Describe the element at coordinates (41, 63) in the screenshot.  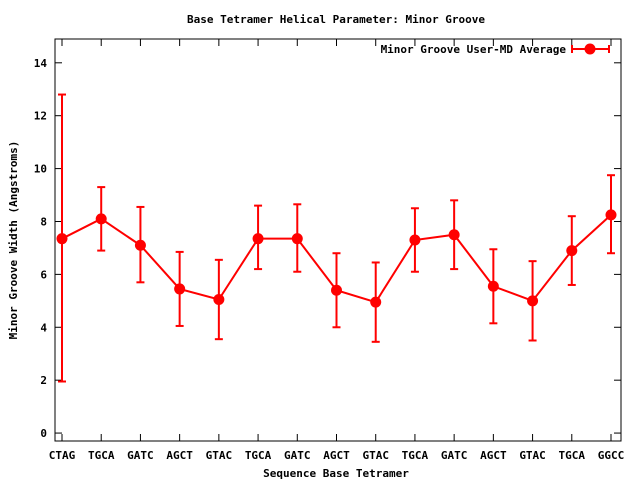
I see `y-tick-label: 14` at that location.